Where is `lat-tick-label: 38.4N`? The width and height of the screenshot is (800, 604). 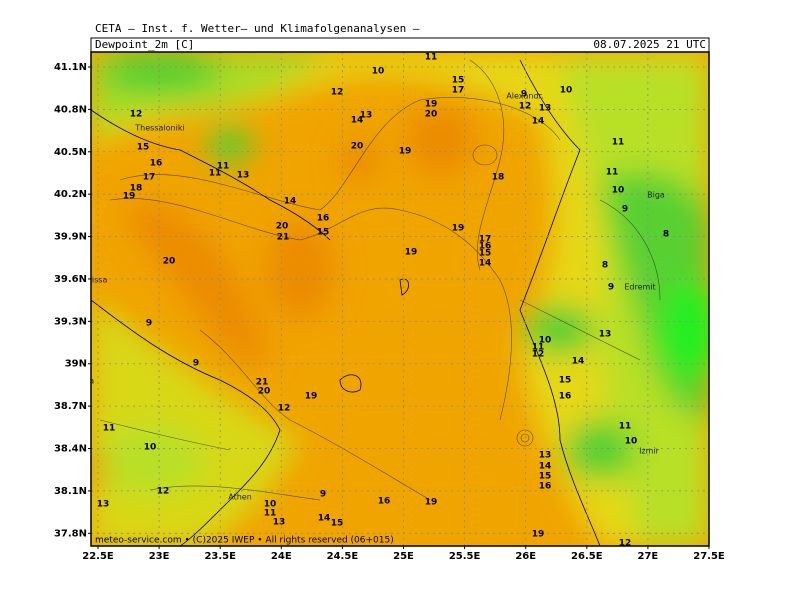
lat-tick-label: 38.4N is located at coordinates (70, 449).